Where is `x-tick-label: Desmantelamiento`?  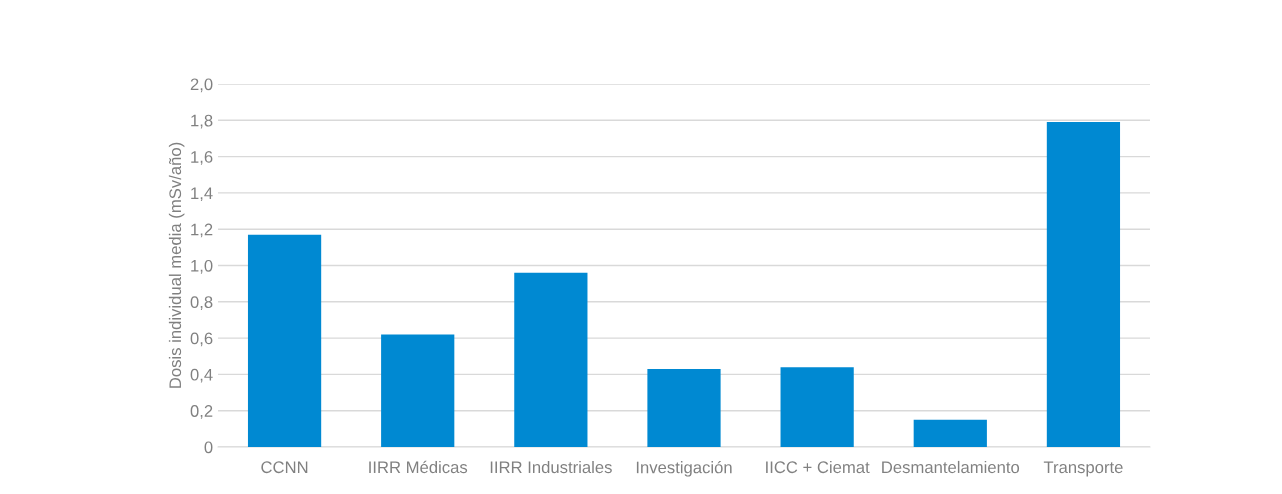
x-tick-label: Desmantelamiento is located at coordinates (951, 467).